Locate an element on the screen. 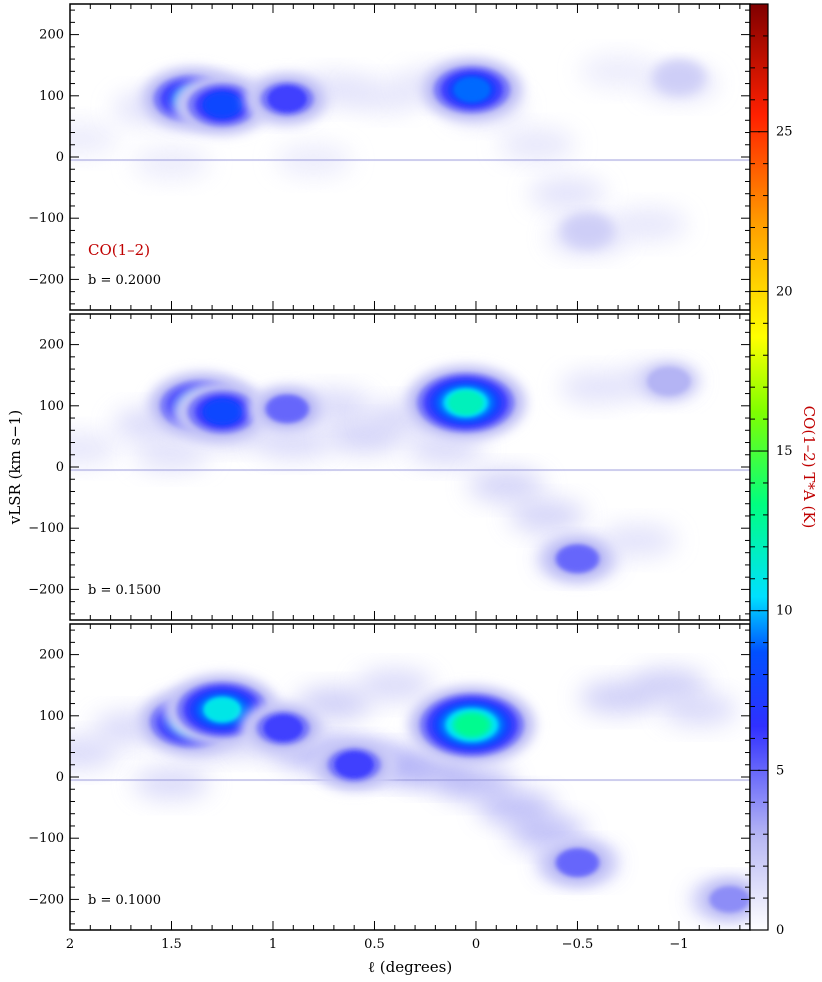 The image size is (822, 982). x-axis-title: ℓ (degrees) is located at coordinates (410, 967).